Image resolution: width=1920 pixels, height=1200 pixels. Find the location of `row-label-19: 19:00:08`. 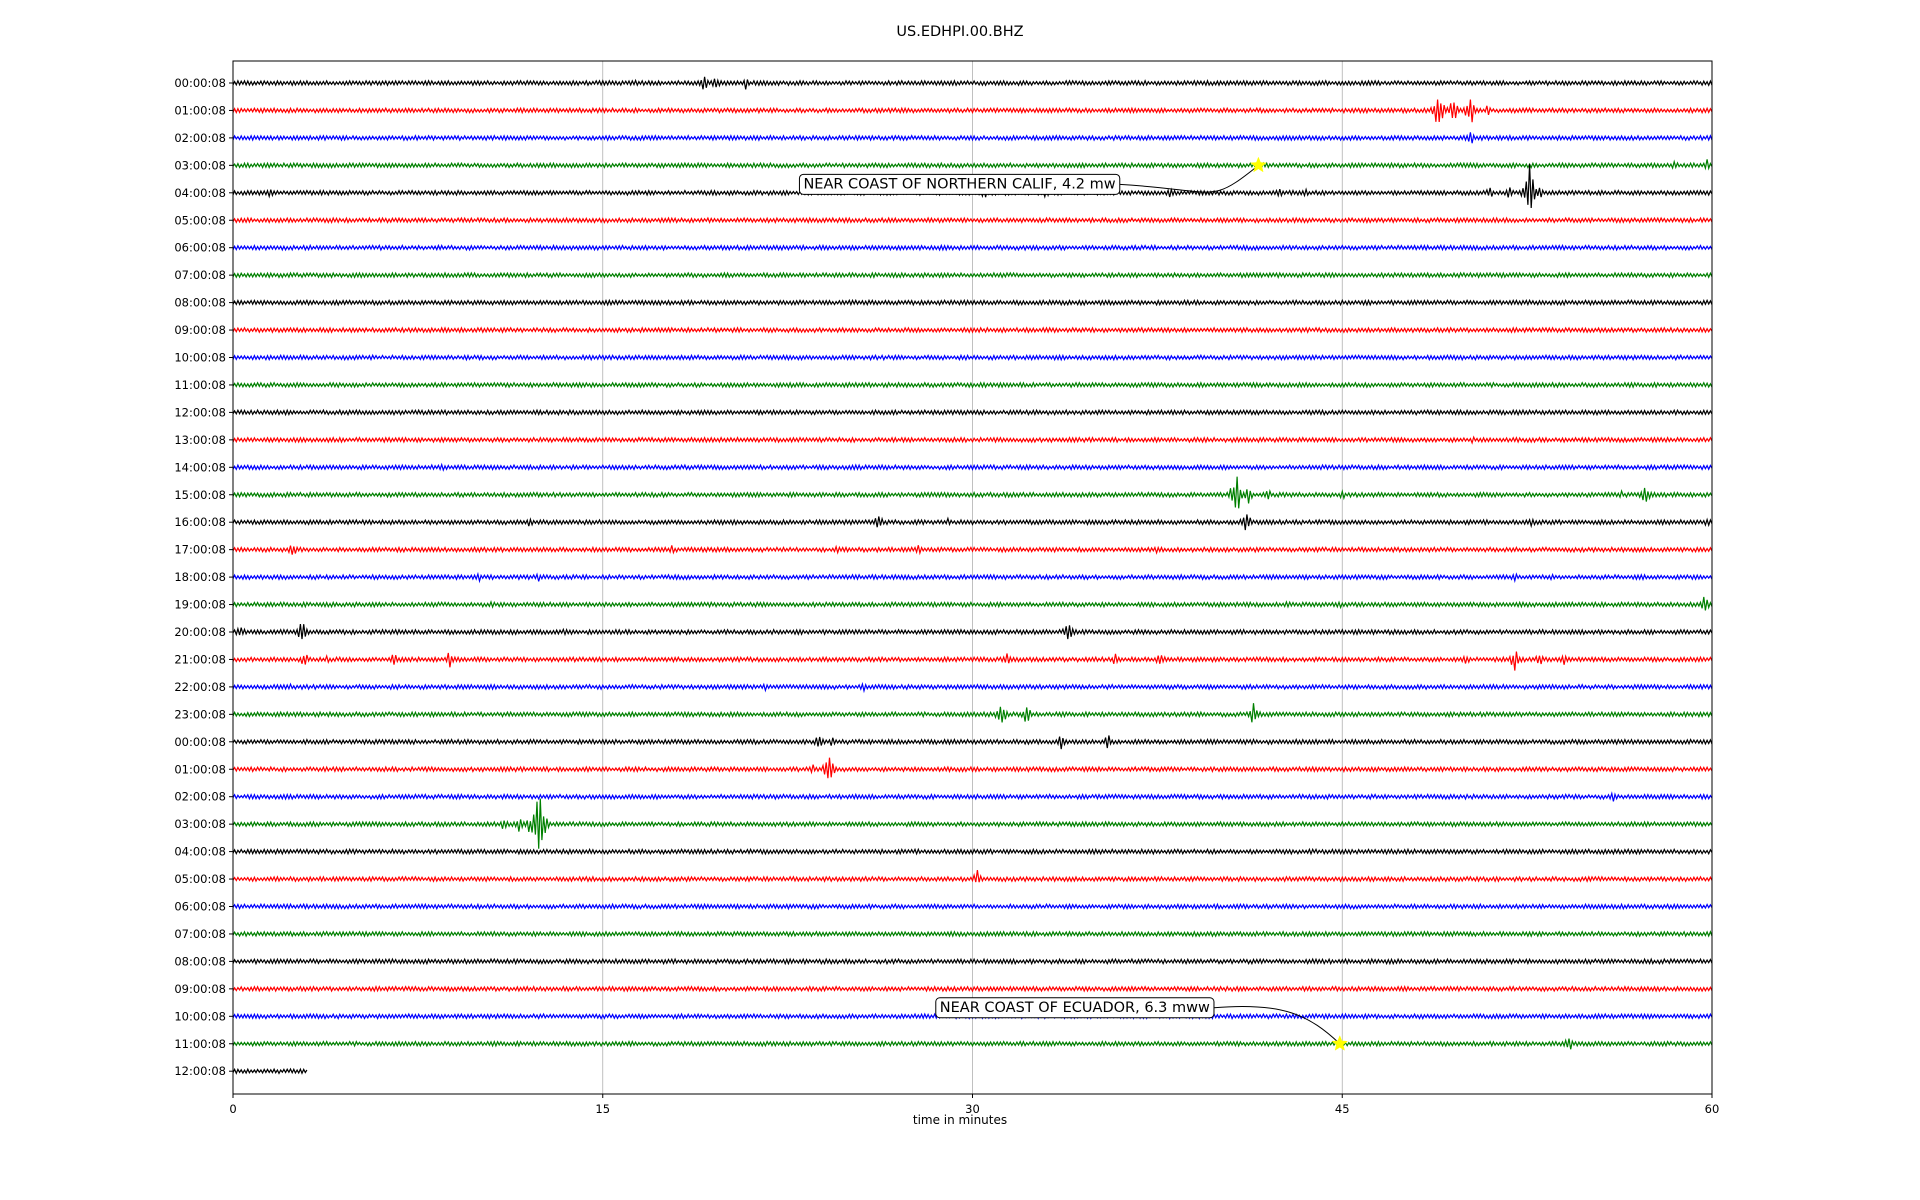

row-label-19: 19:00:08 is located at coordinates (200, 605).